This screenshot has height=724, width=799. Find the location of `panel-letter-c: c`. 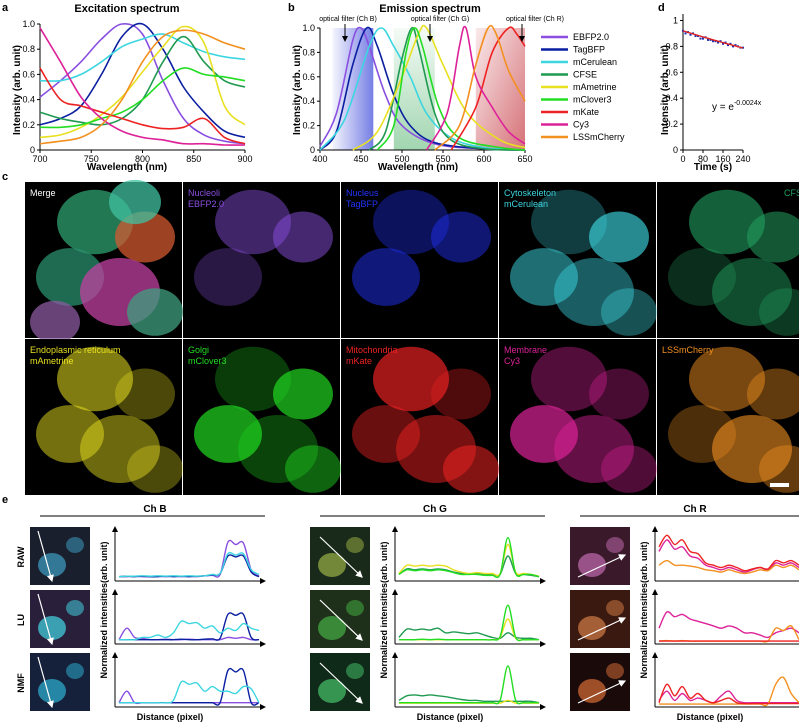

panel-letter-c: c is located at coordinates (5, 177).